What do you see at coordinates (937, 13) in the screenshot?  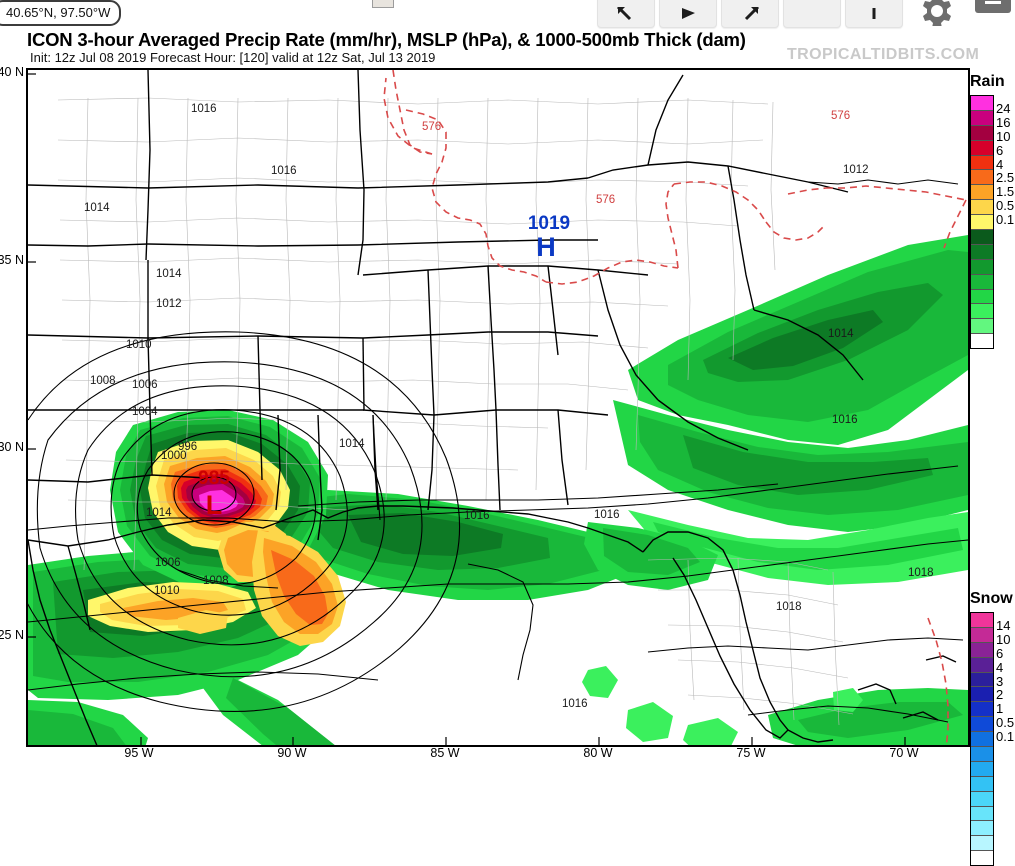 I see `gear-icon` at bounding box center [937, 13].